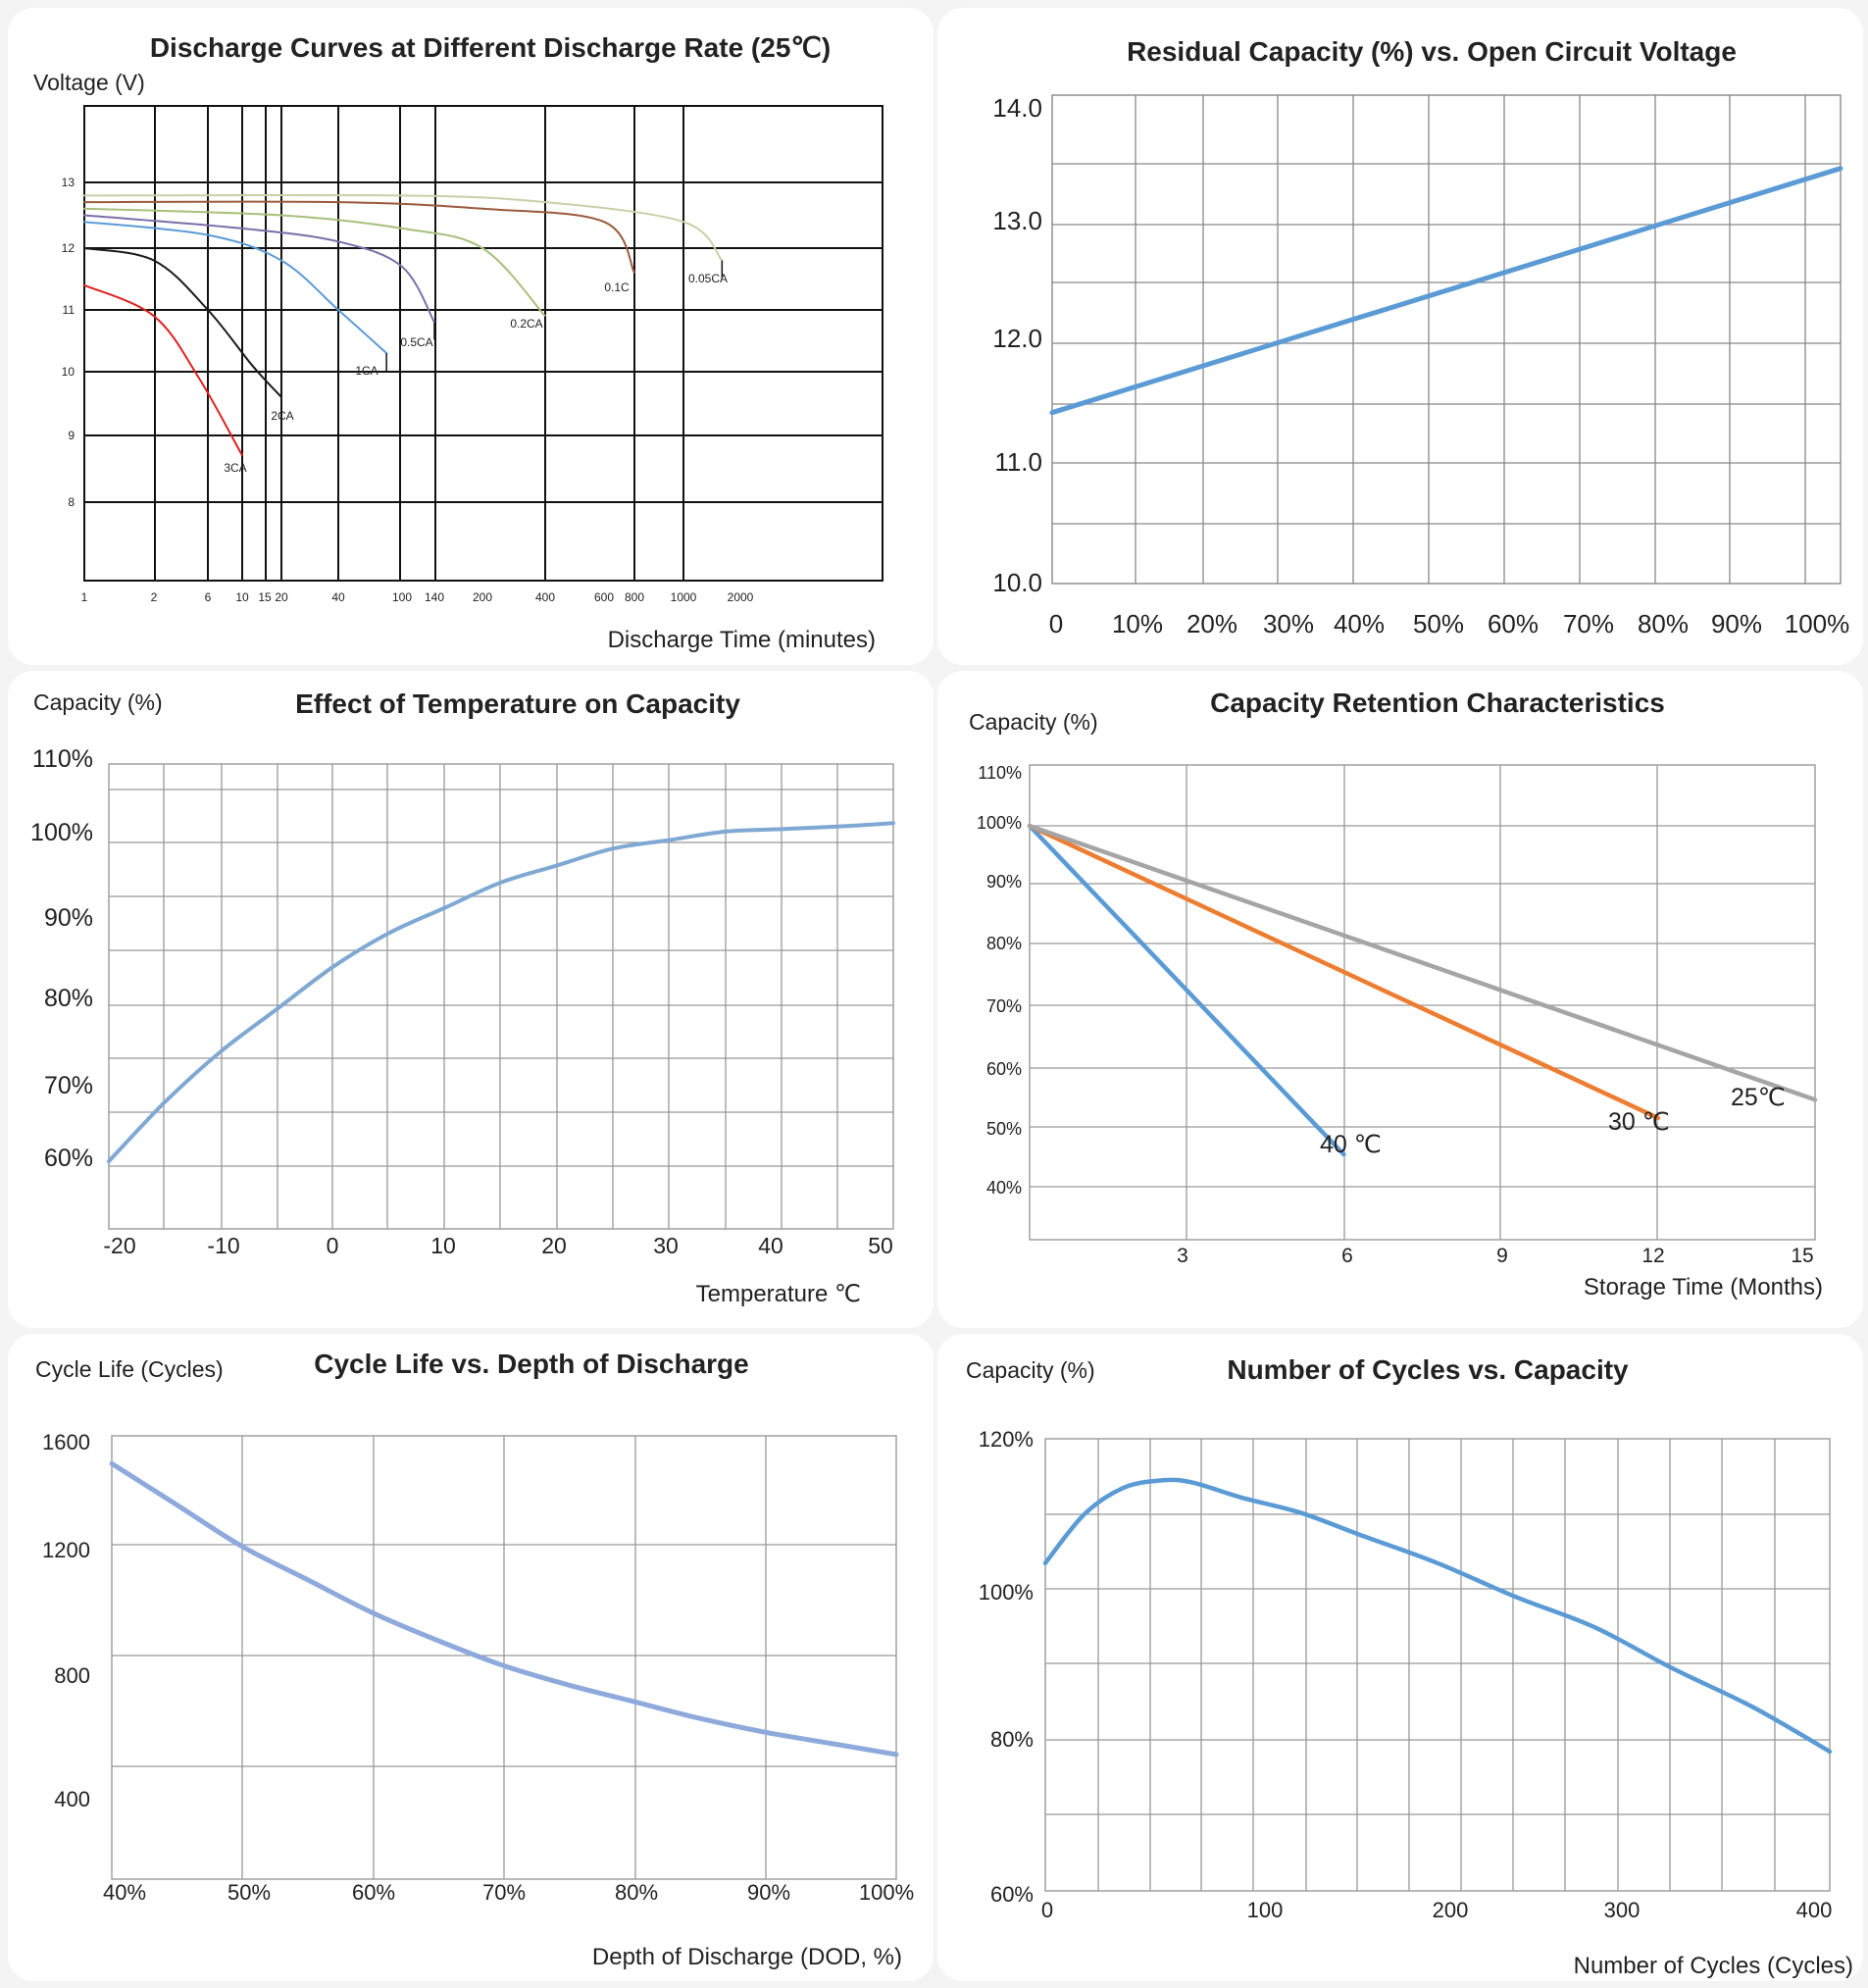  Describe the element at coordinates (1017, 108) in the screenshot. I see `y-tick-label: 14.0` at that location.